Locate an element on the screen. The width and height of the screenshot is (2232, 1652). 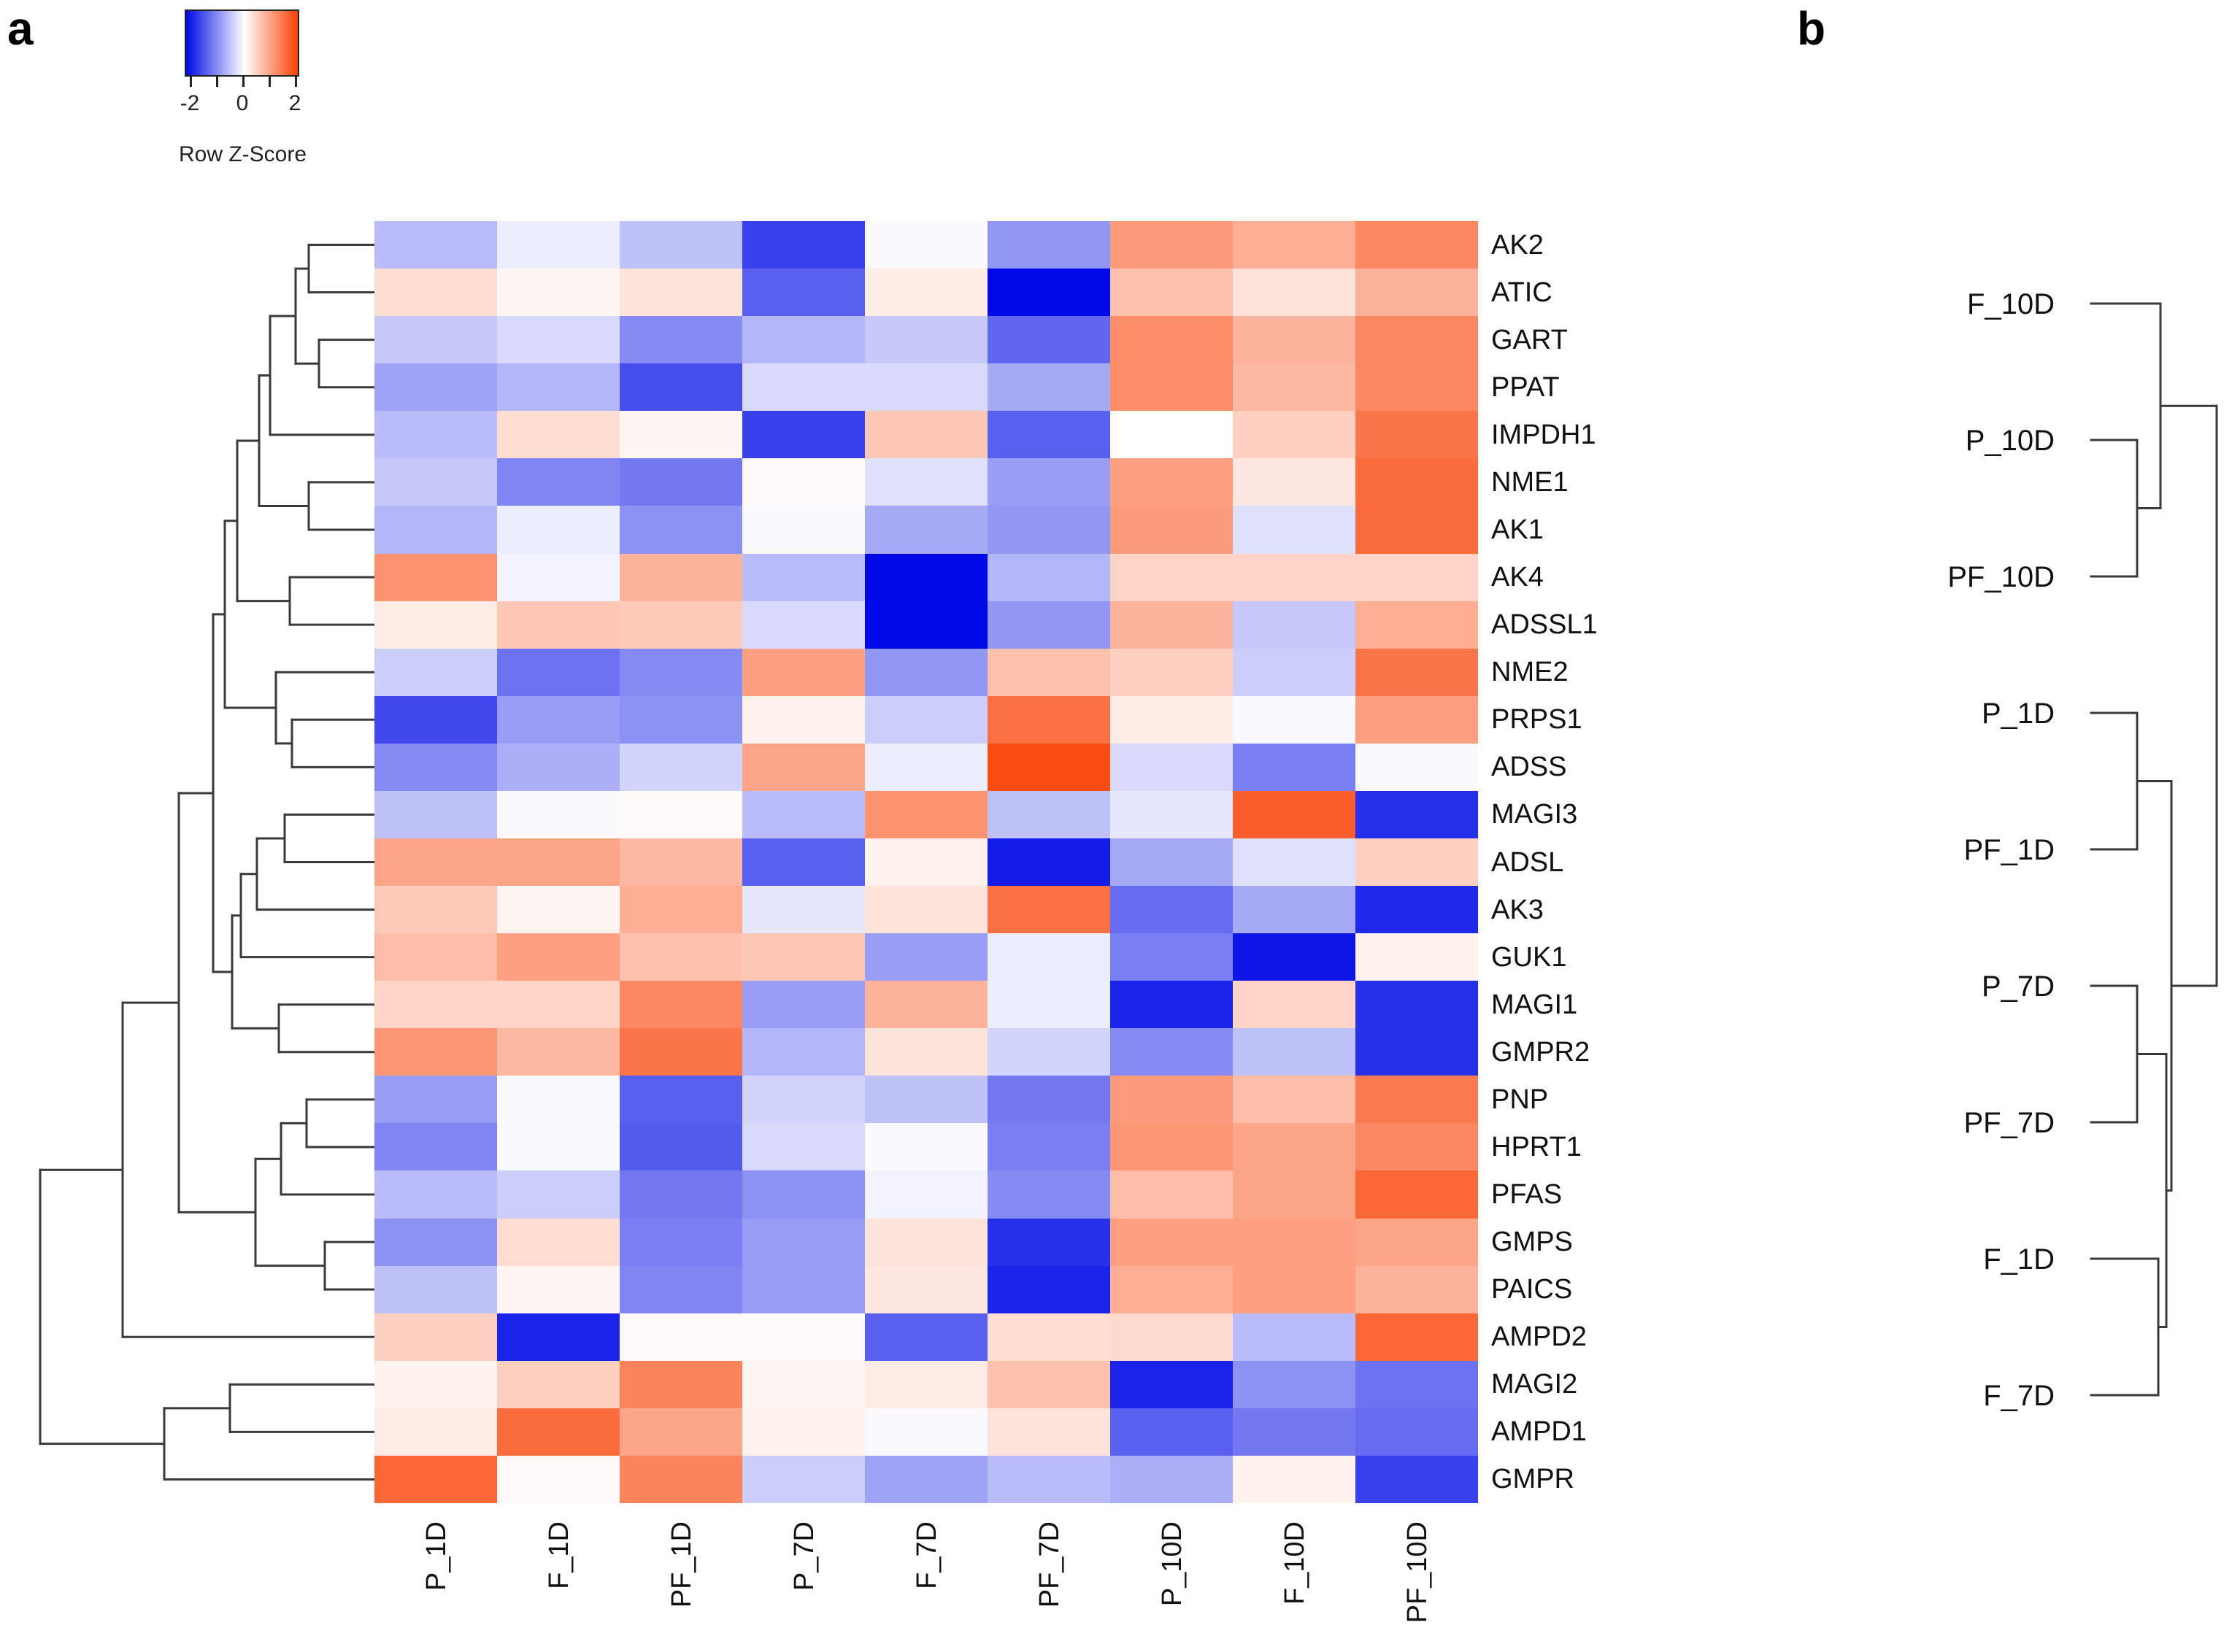
heatmap-cell-AK2-F_7D is located at coordinates (926, 245).